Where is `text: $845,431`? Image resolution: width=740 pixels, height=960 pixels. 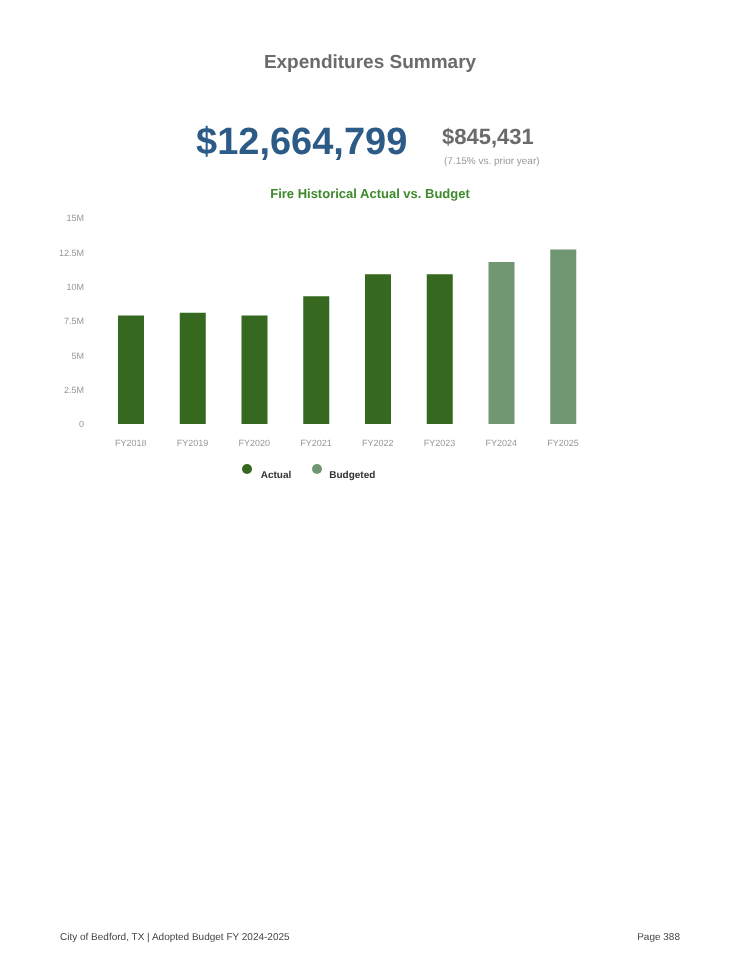
text: $845,431 is located at coordinates (488, 138).